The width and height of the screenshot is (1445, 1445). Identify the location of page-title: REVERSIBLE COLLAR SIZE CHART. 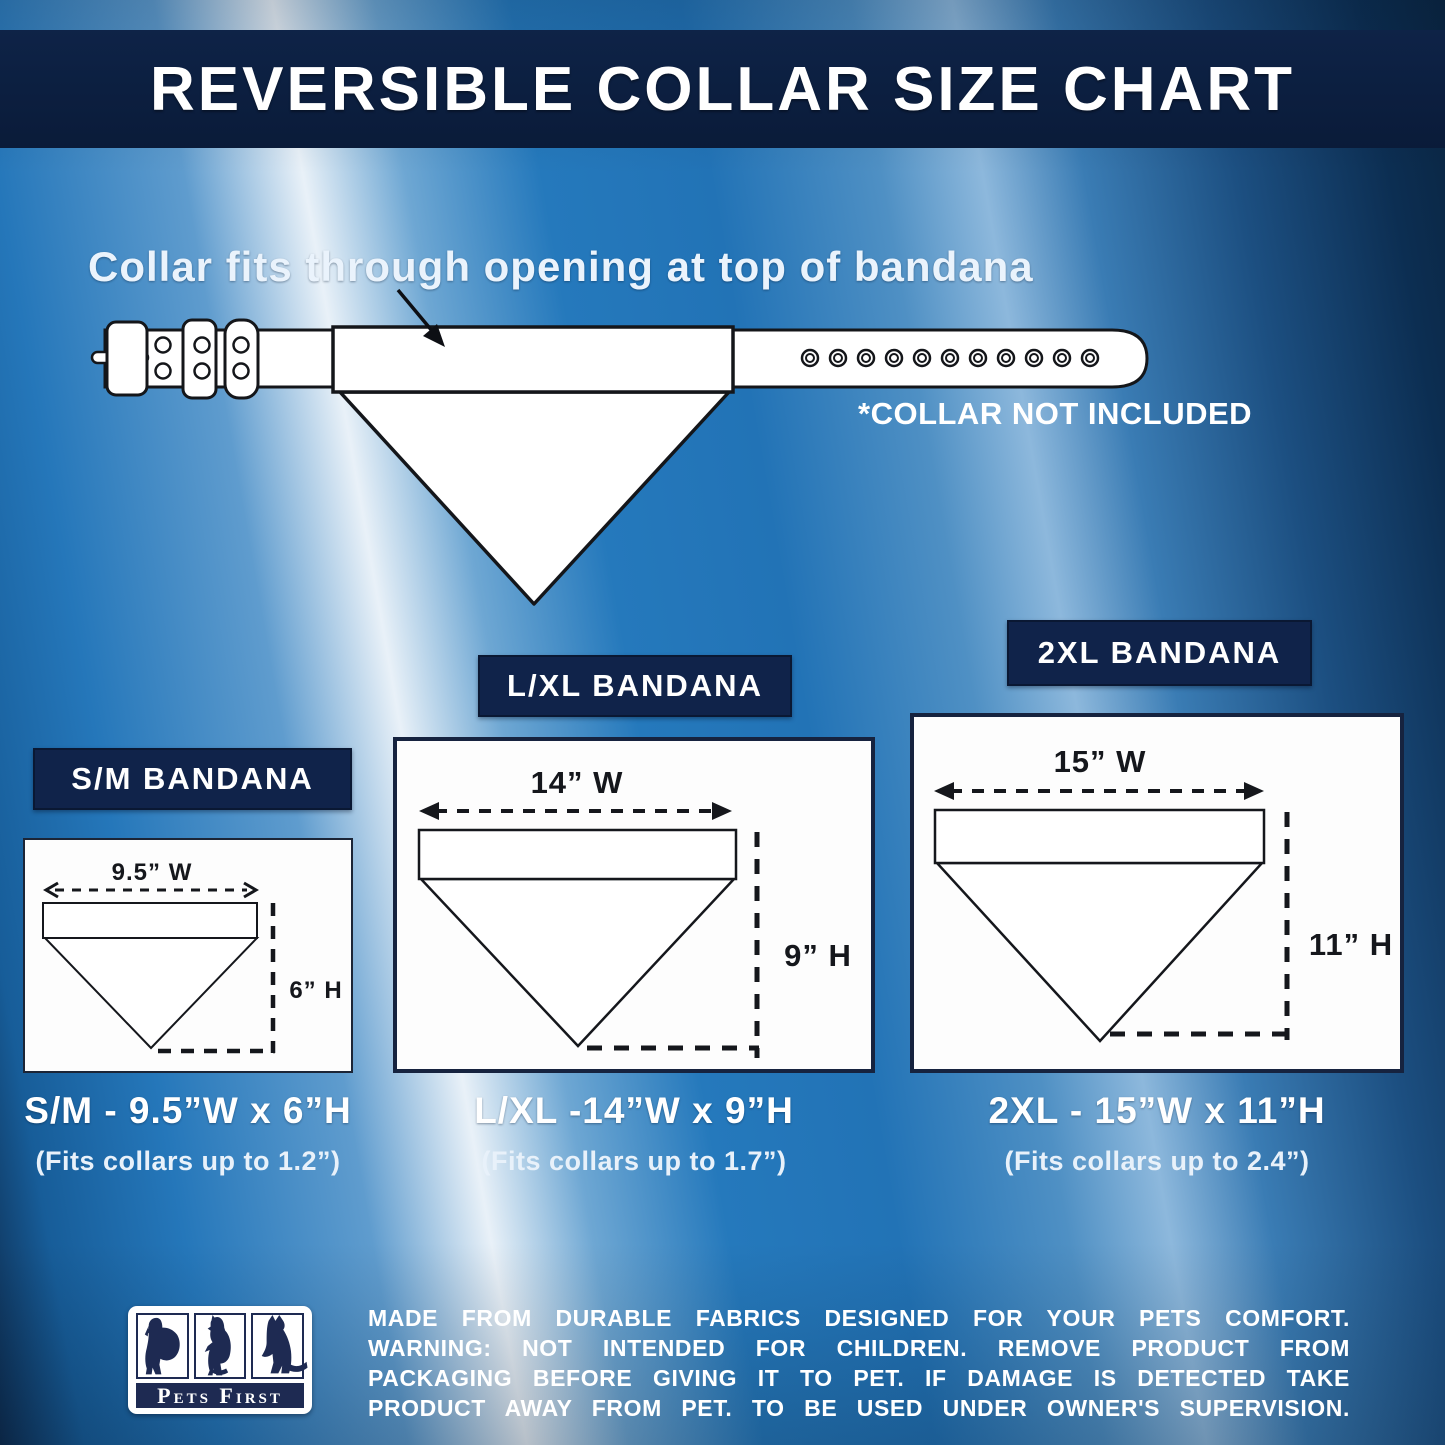
(722, 89).